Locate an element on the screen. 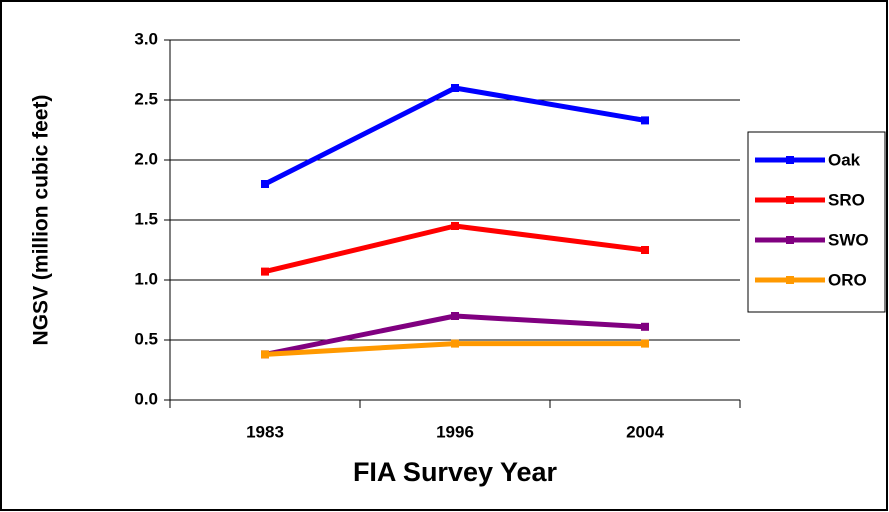 The image size is (889, 512). y-tick-label: 2.5 is located at coordinates (146, 98).